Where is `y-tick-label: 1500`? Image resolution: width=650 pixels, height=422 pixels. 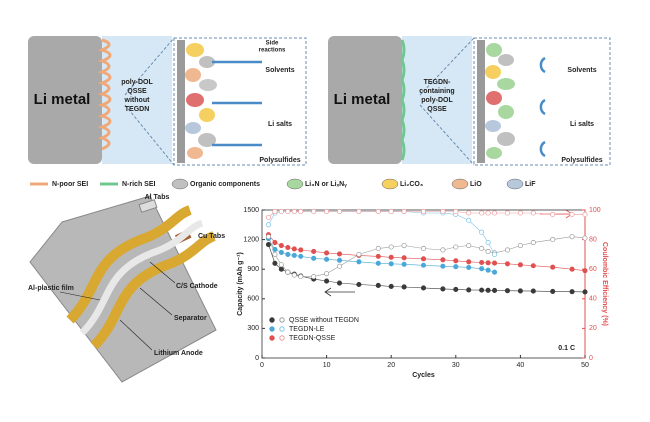 y-tick-label: 1500 is located at coordinates (251, 210).